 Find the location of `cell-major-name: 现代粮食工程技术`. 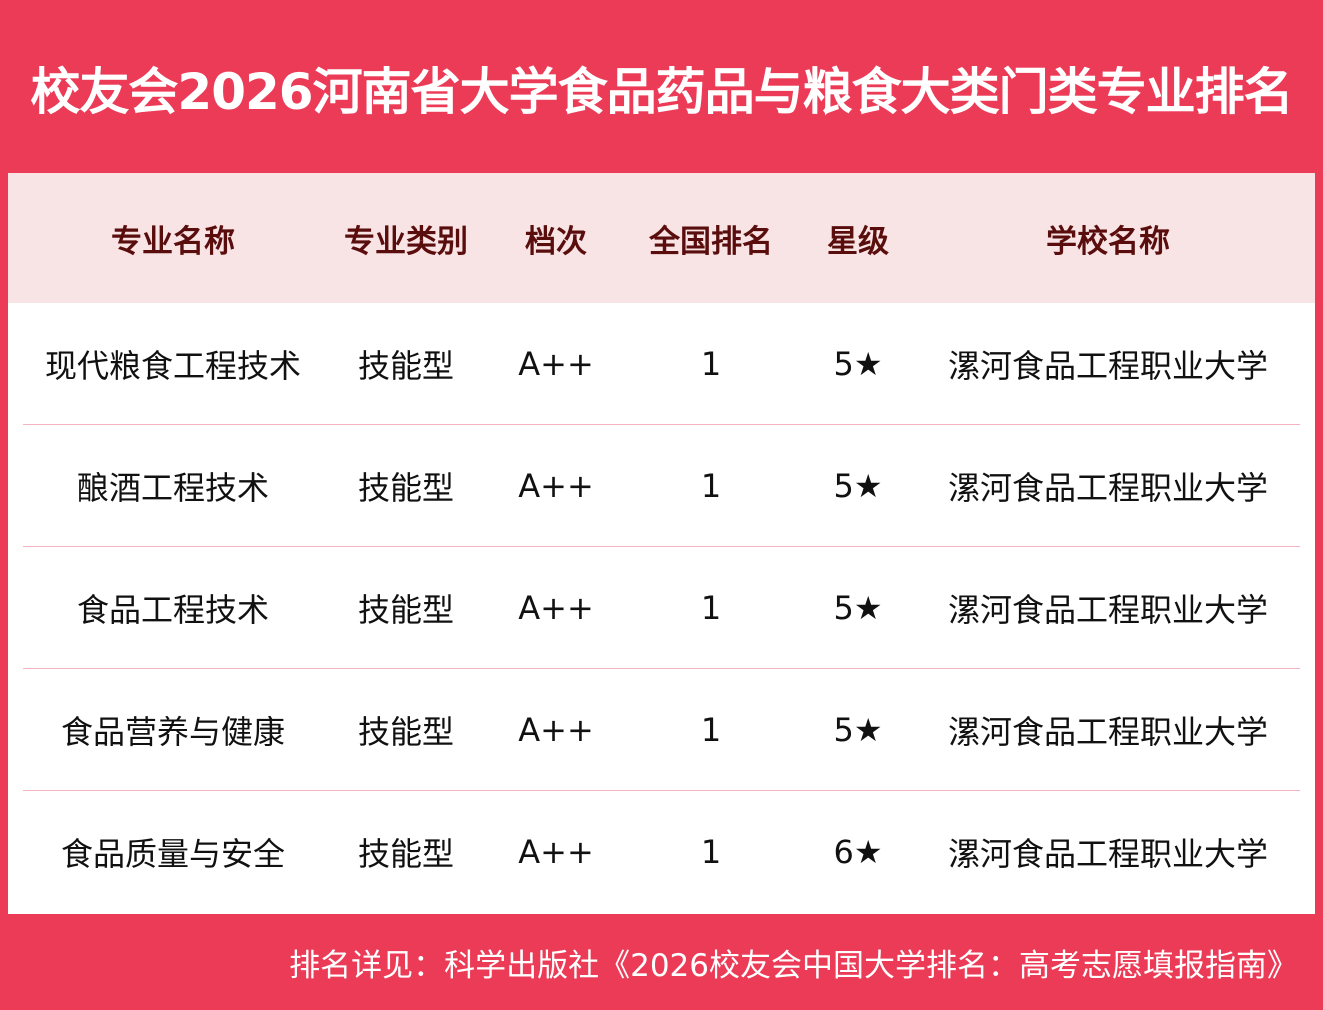

cell-major-name: 现代粮食工程技术 is located at coordinates (173, 366).